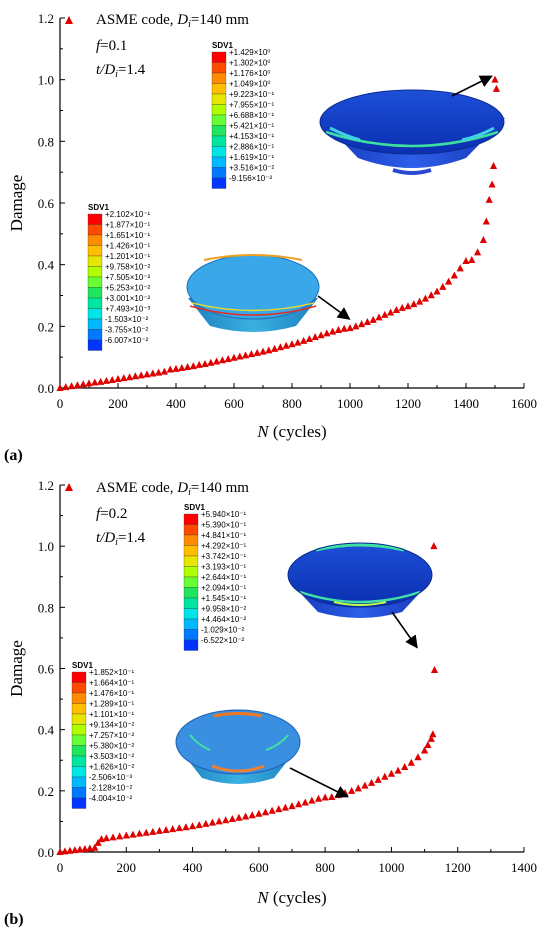  What do you see at coordinates (249, 73) in the screenshot?
I see `contour-legend-value: +1.176×10⁰` at bounding box center [249, 73].